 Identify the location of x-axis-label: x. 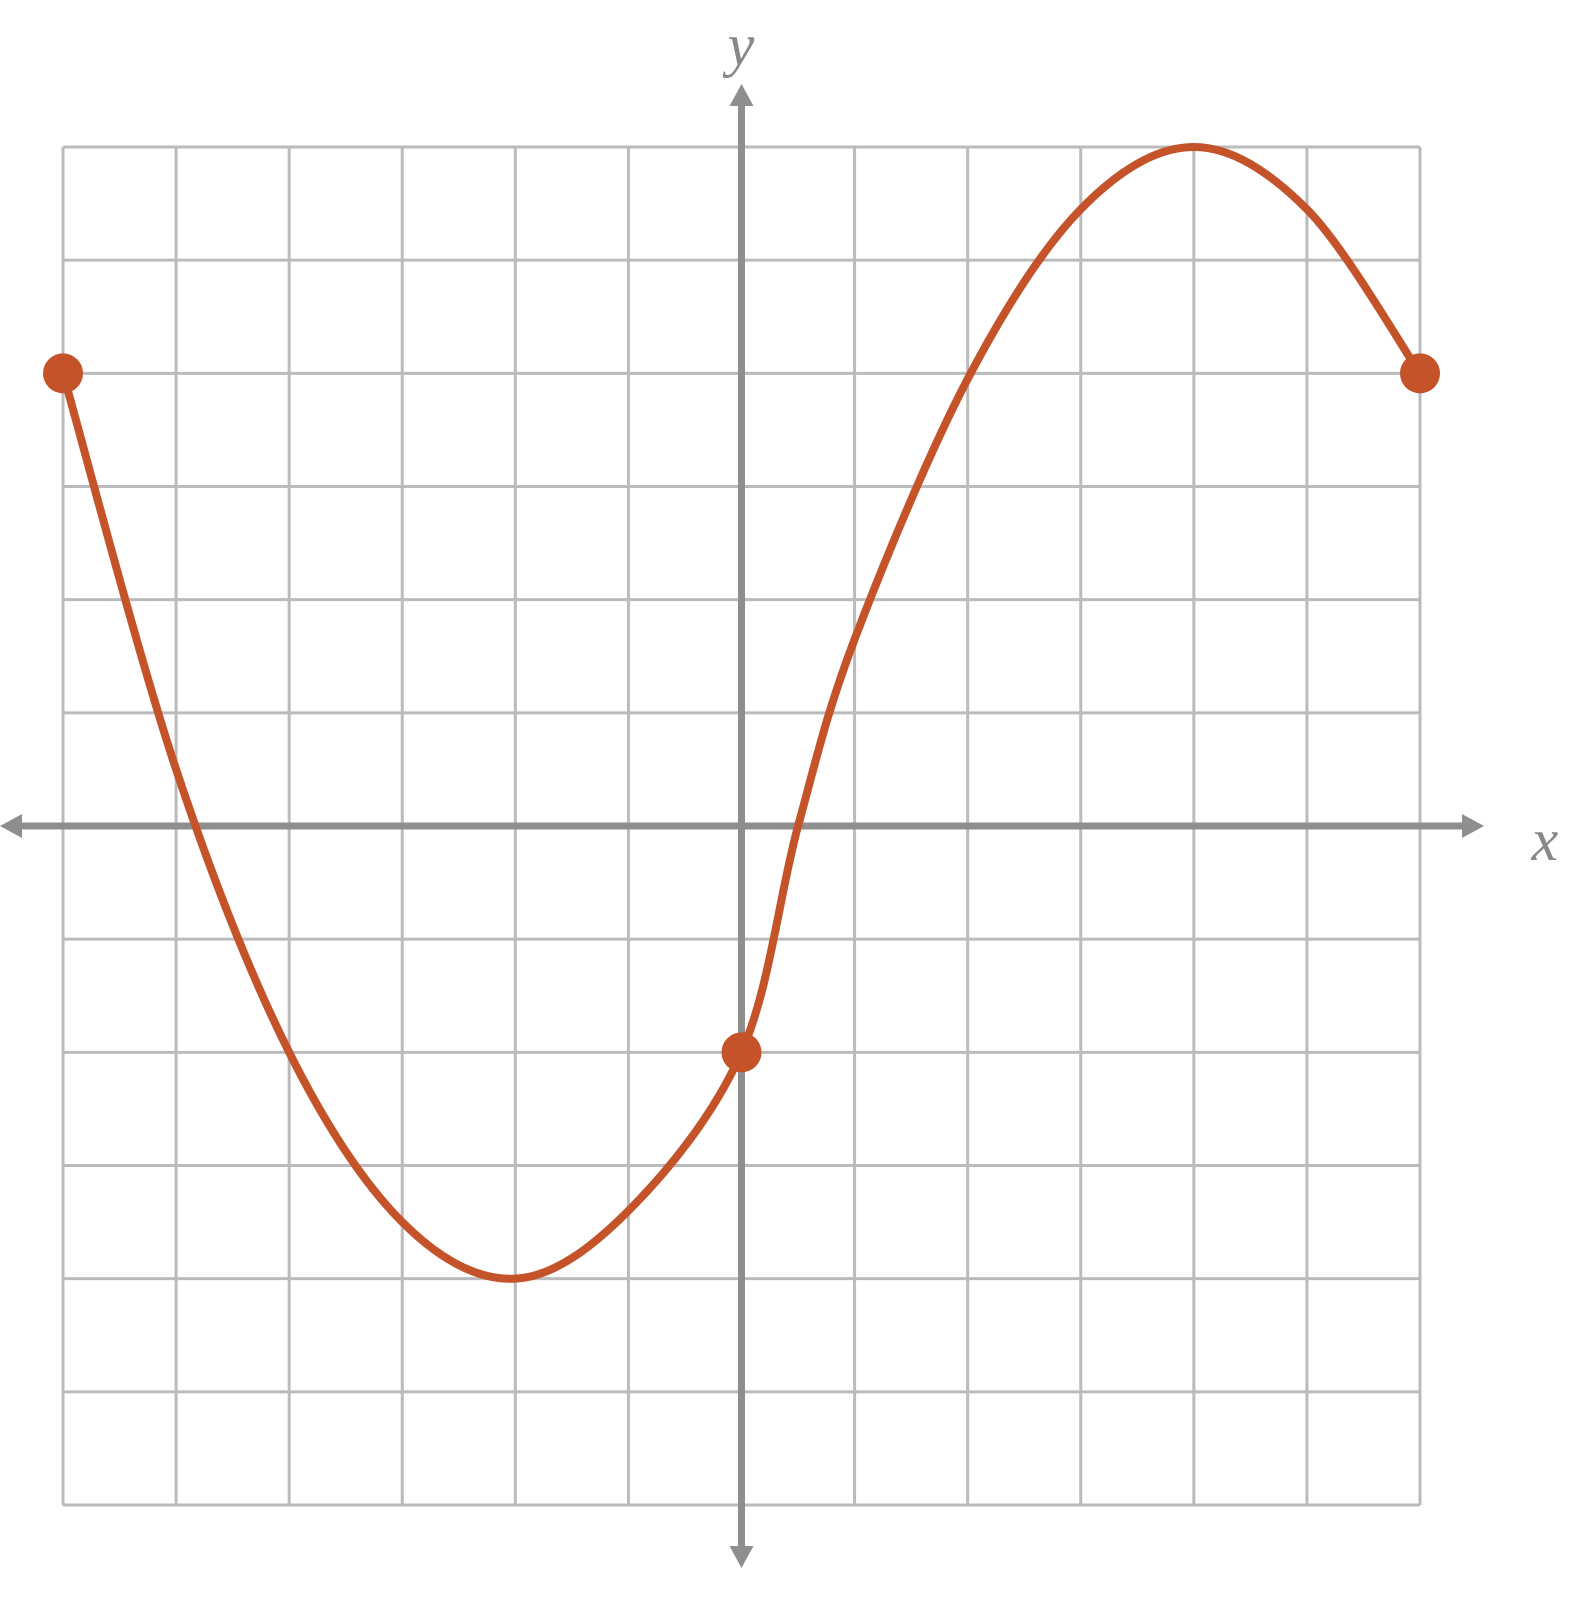
(1545, 840).